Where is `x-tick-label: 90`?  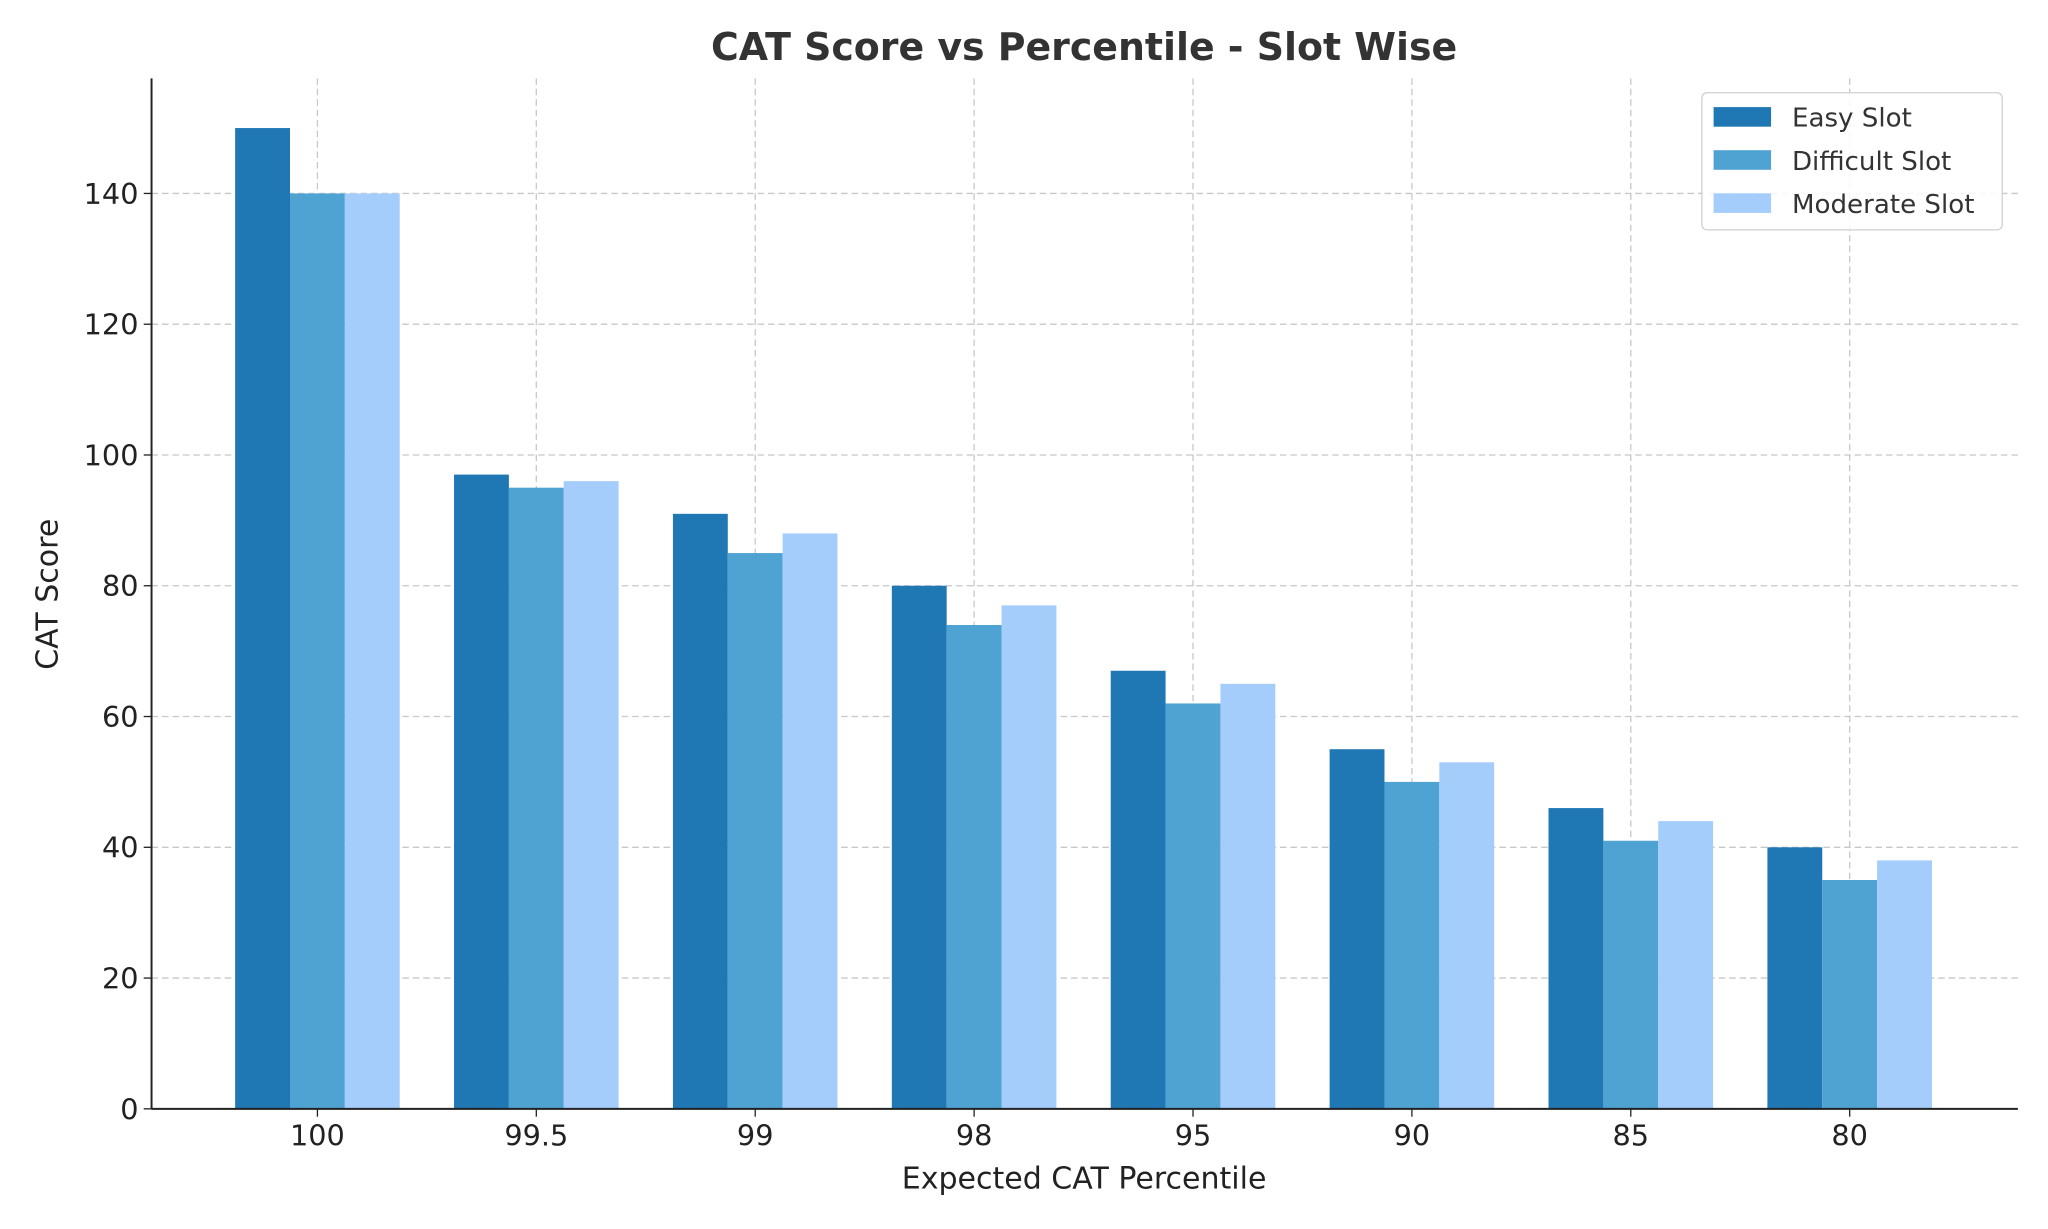 x-tick-label: 90 is located at coordinates (1412, 1135).